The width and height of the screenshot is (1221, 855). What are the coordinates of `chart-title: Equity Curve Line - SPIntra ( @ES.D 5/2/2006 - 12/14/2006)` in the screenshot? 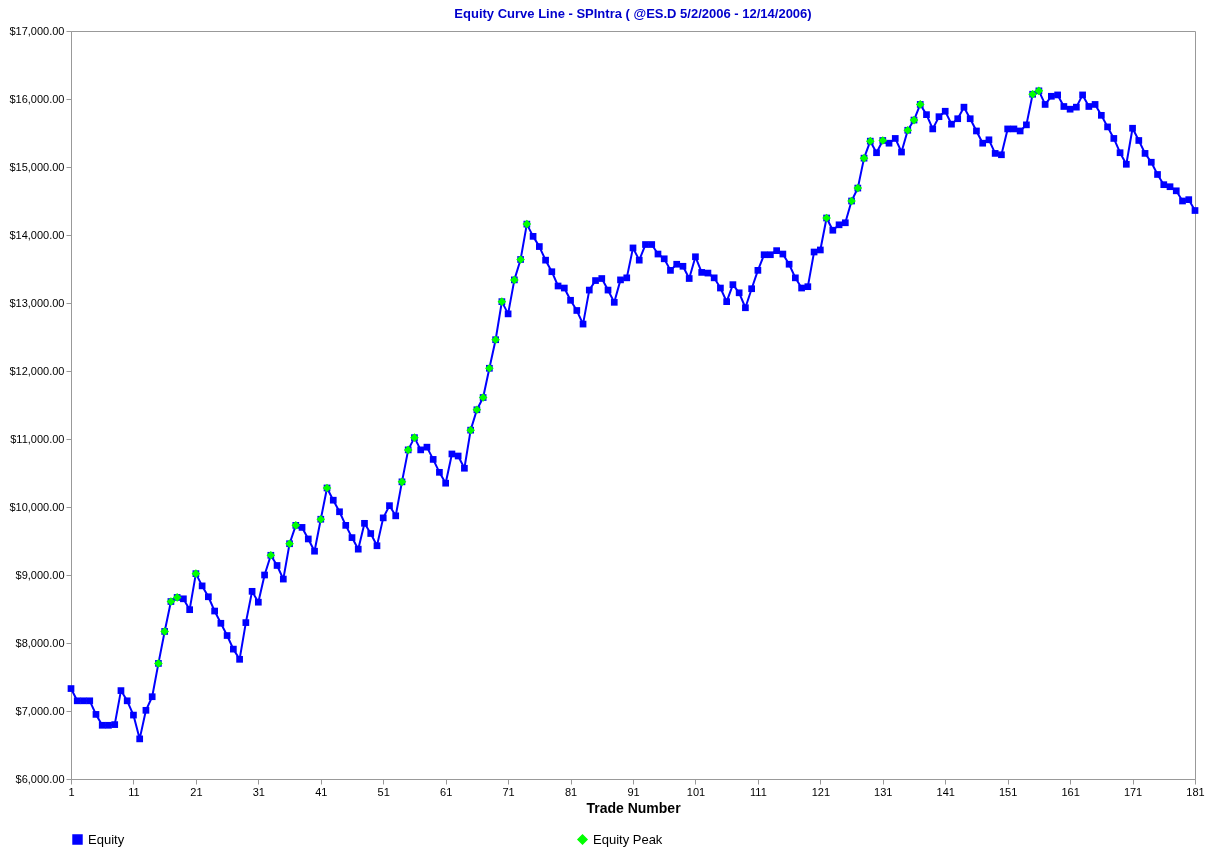 It's located at (633, 13).